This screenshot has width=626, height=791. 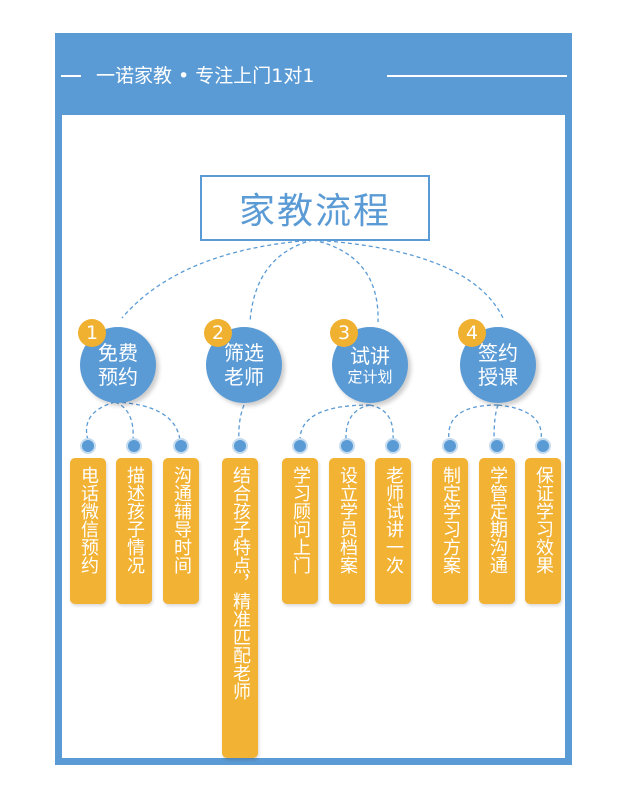 What do you see at coordinates (240, 608) in the screenshot?
I see `step-item: 结合孩子特点，精准匹配老师` at bounding box center [240, 608].